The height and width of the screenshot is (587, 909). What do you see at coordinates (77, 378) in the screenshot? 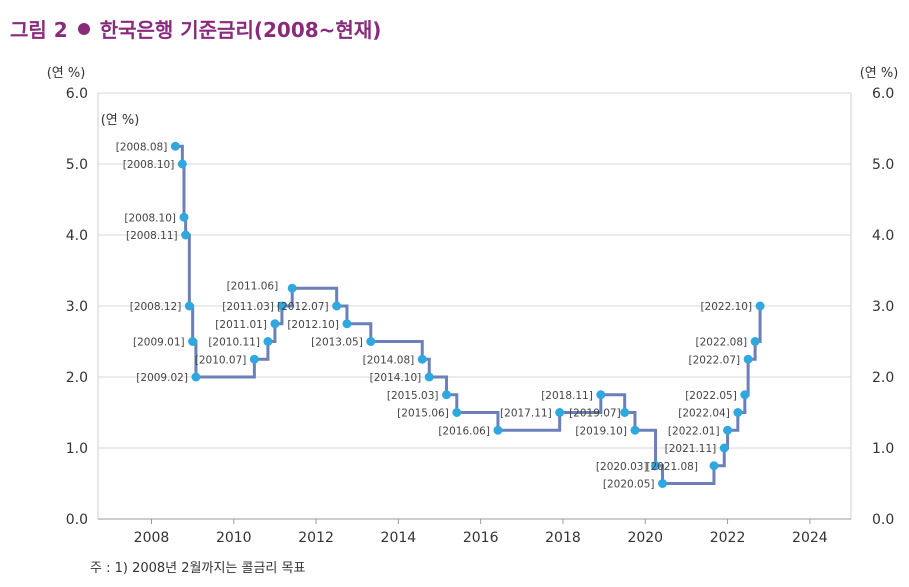
I see `y-tick-label-left: 2.0` at bounding box center [77, 378].